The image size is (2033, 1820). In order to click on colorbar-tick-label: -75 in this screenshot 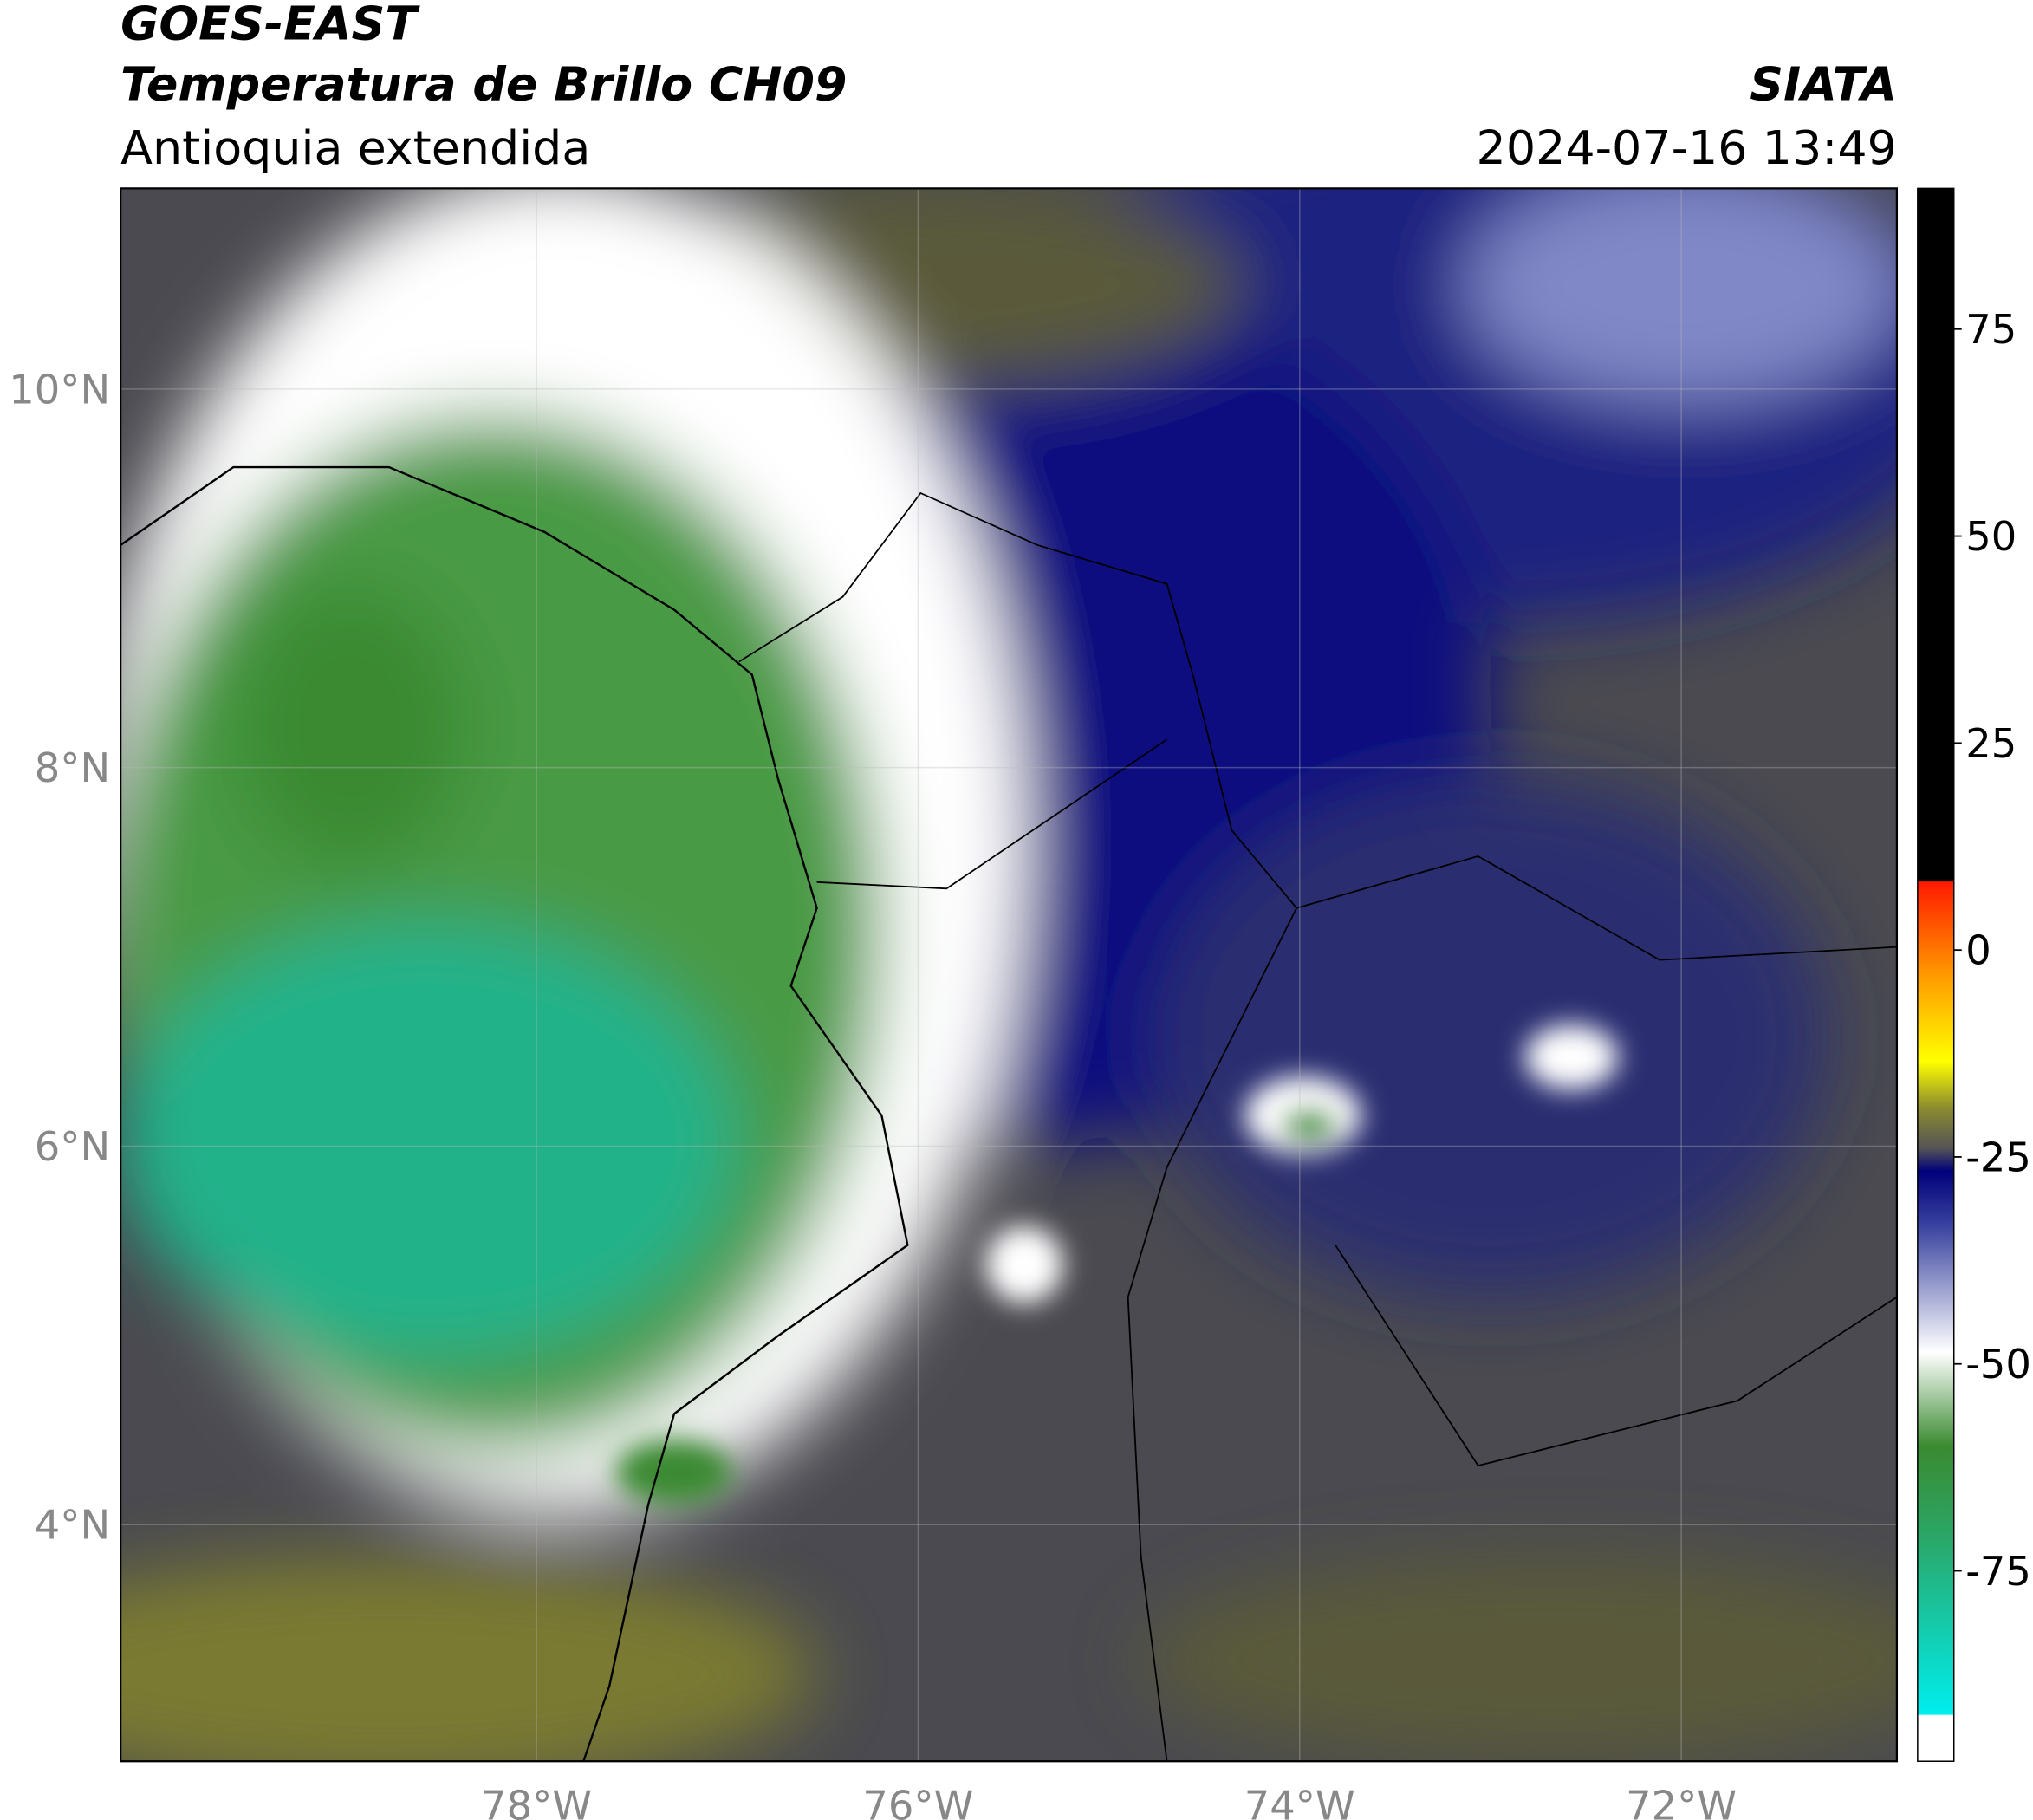, I will do `click(1998, 1571)`.